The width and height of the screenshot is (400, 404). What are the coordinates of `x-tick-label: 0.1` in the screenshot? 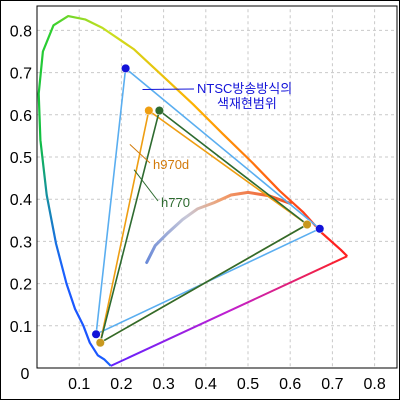 It's located at (79, 384).